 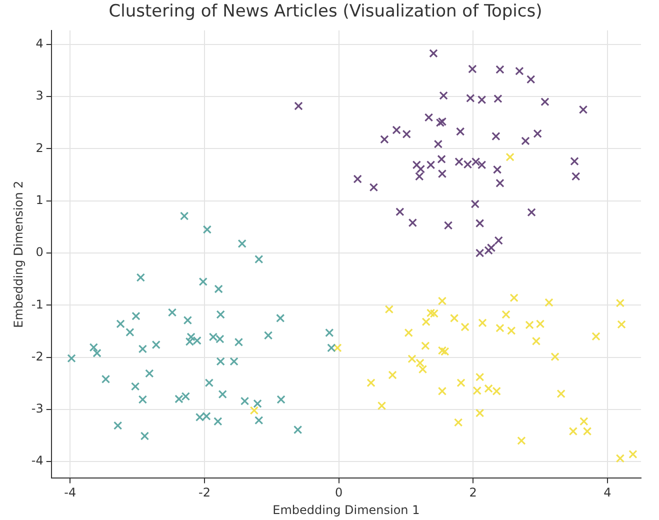 What do you see at coordinates (37, 304) in the screenshot?
I see `y-tick-label: -1` at bounding box center [37, 304].